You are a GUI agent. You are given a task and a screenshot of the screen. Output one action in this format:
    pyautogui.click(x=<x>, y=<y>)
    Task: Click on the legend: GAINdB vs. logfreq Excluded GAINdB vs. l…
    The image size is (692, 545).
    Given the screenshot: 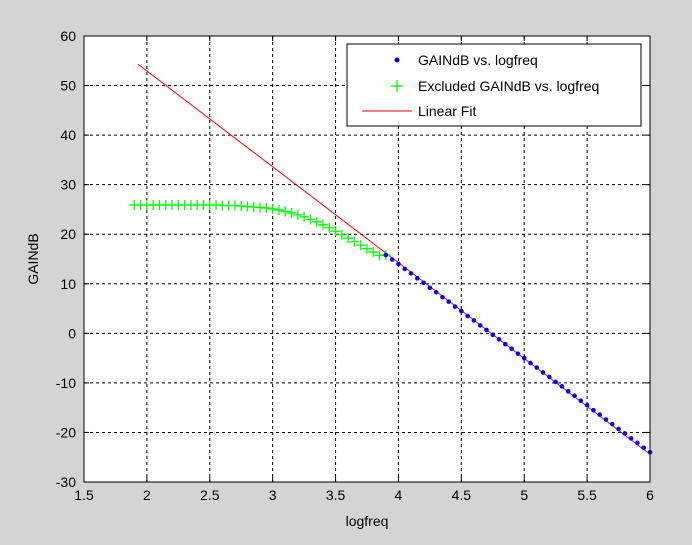 What is the action you would take?
    pyautogui.click(x=494, y=85)
    